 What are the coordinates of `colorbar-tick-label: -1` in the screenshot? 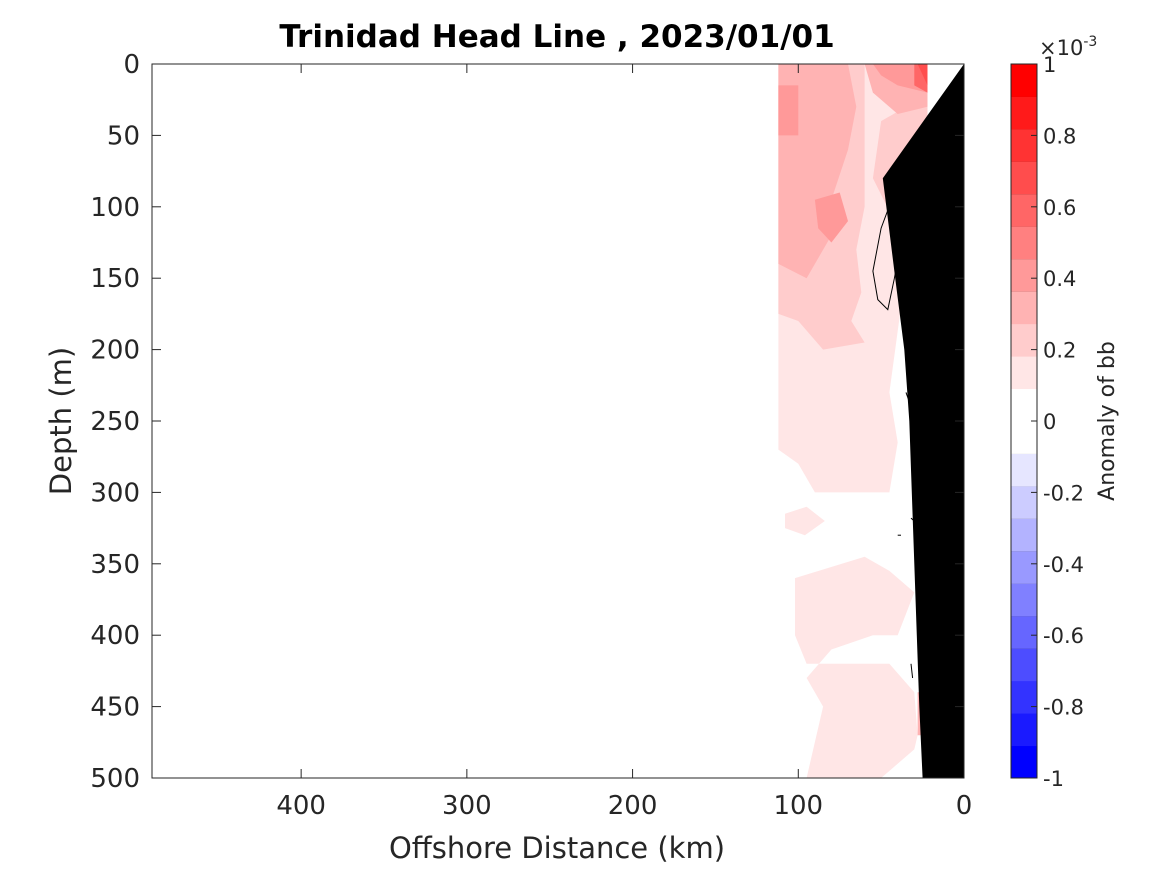 It's located at (1053, 779).